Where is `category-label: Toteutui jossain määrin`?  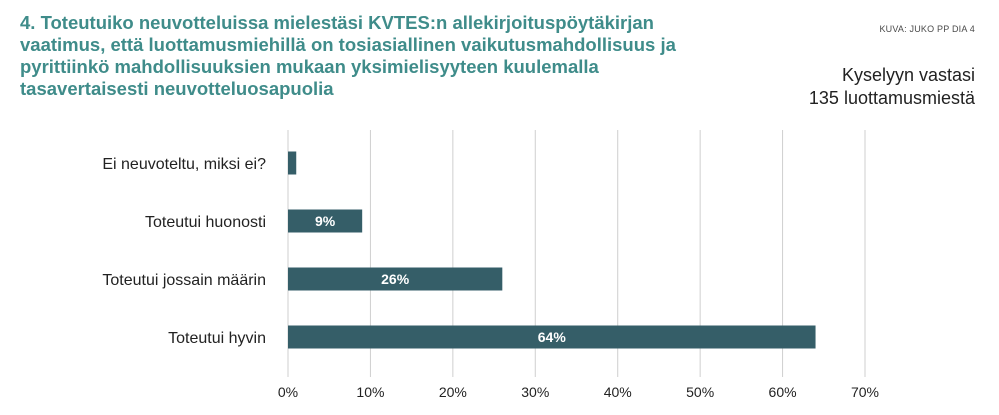
category-label: Toteutui jossain määrin is located at coordinates (184, 280).